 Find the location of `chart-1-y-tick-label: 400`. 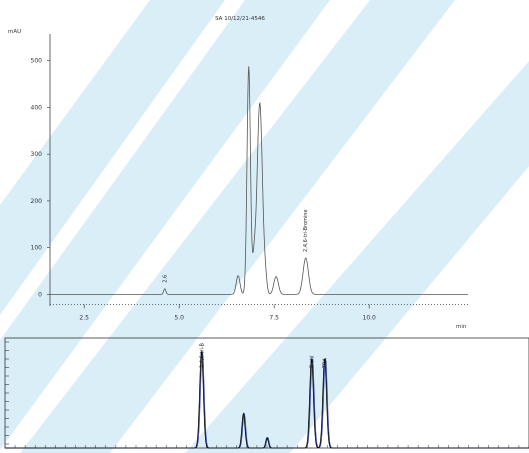

chart-1-y-tick-label: 400 is located at coordinates (37, 107).